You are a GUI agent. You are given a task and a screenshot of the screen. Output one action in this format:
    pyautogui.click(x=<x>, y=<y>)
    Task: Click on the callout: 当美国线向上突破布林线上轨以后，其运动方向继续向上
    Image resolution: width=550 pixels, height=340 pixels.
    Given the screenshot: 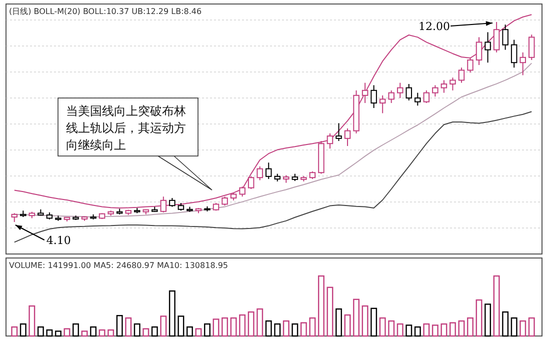 What is the action you would take?
    pyautogui.click(x=135, y=144)
    